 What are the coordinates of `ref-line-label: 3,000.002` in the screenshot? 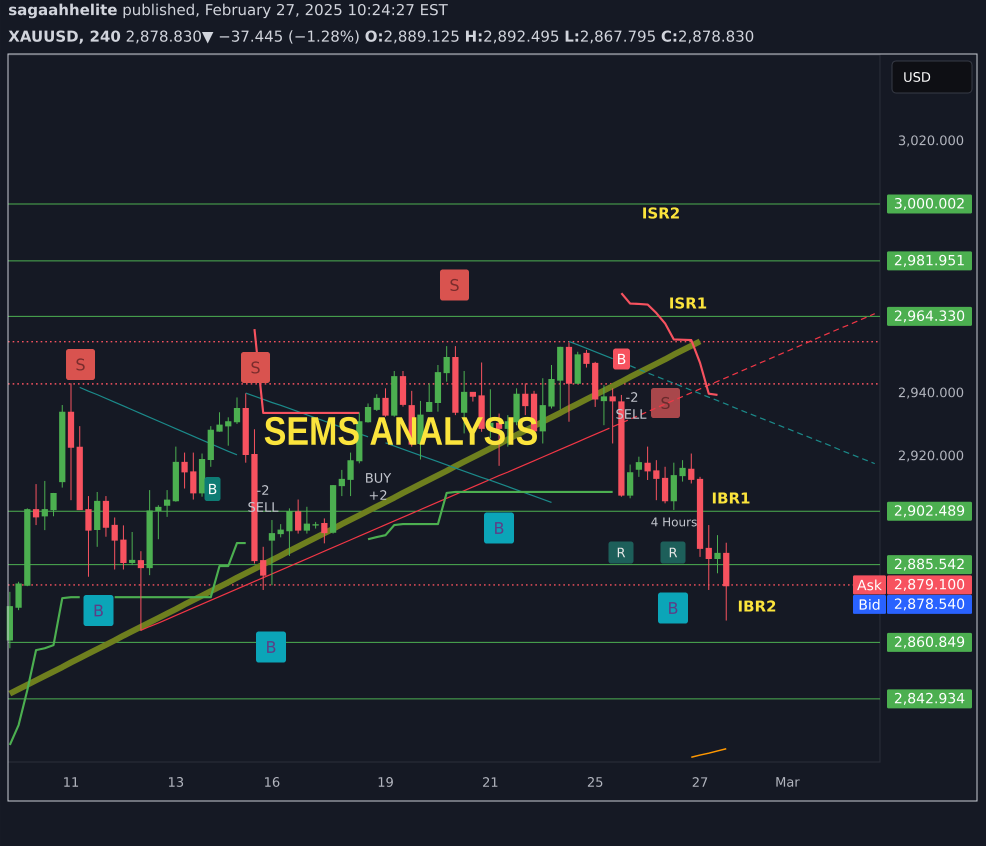 It's located at (929, 204).